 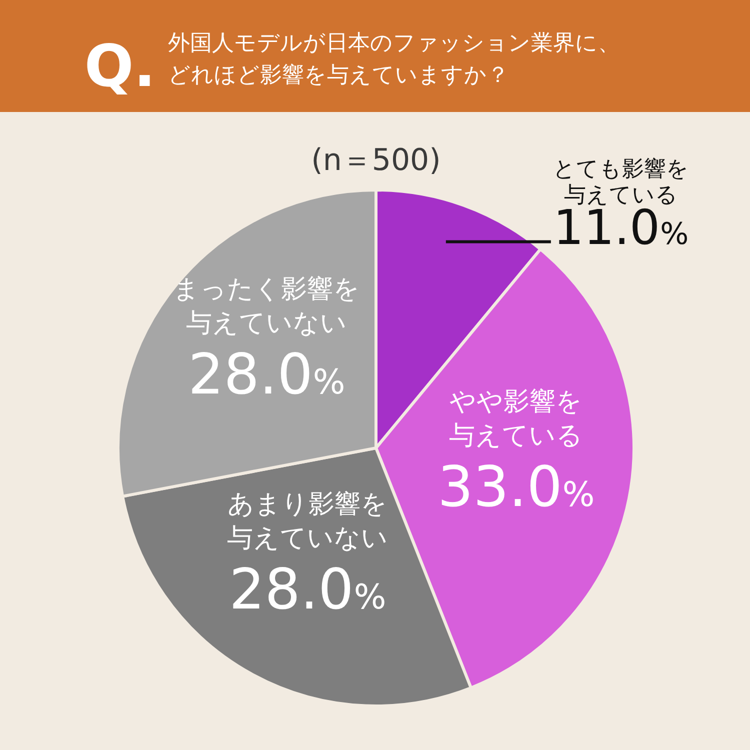 What do you see at coordinates (120, 66) in the screenshot?
I see `text: Q.` at bounding box center [120, 66].